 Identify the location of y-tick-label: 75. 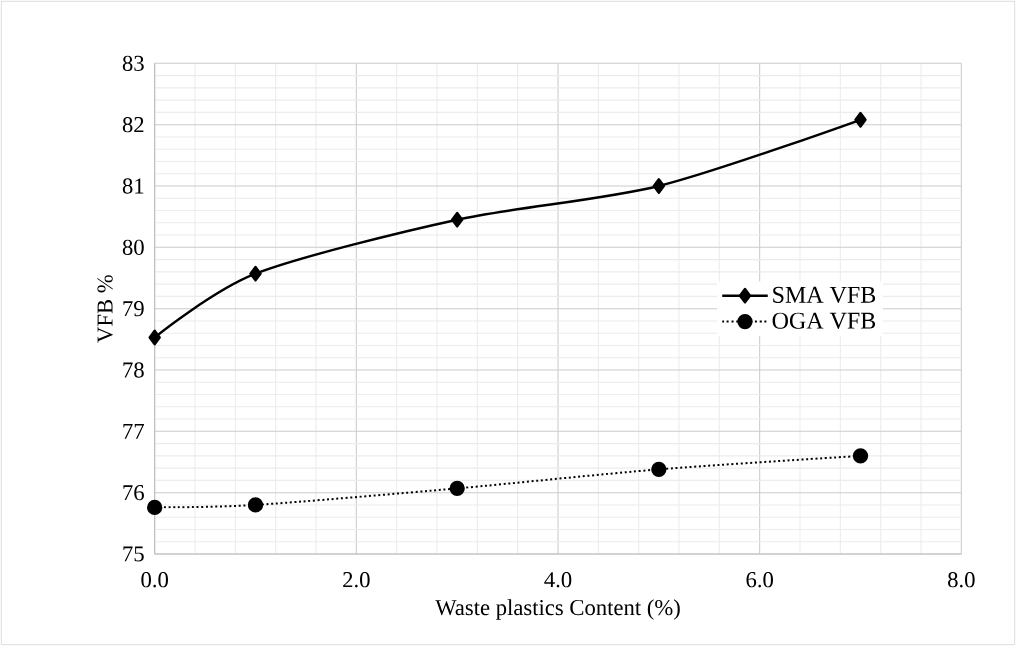
(133, 554).